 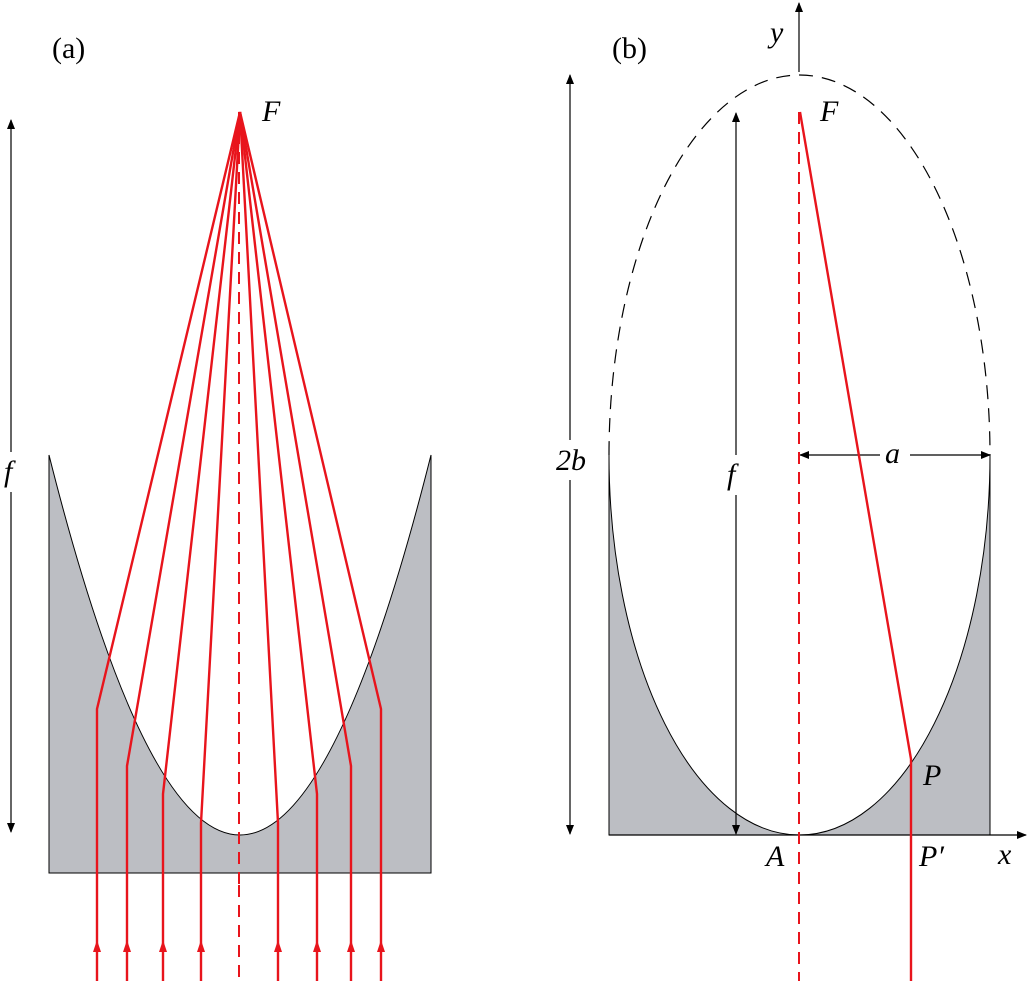 I want to click on ellipse-upper-dashed, so click(x=799, y=265).